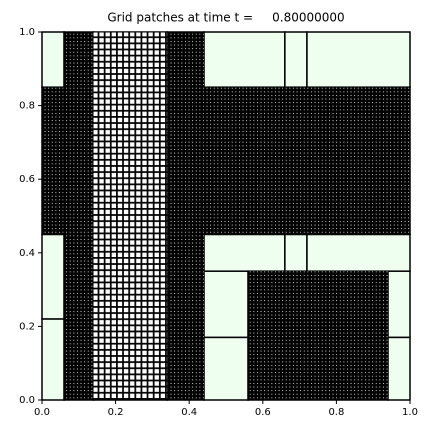 This screenshot has height=439, width=432. What do you see at coordinates (27, 326) in the screenshot?
I see `y-tick-label: 0.2` at bounding box center [27, 326].